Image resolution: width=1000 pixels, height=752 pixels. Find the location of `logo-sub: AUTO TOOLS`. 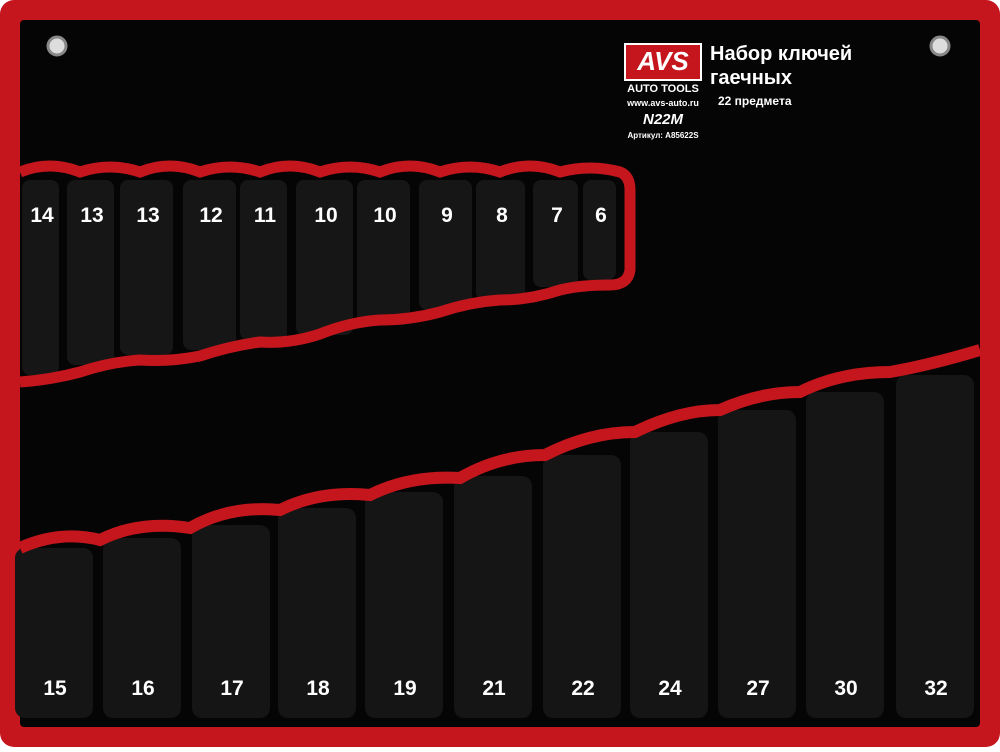

logo-sub: AUTO TOOLS is located at coordinates (663, 89).